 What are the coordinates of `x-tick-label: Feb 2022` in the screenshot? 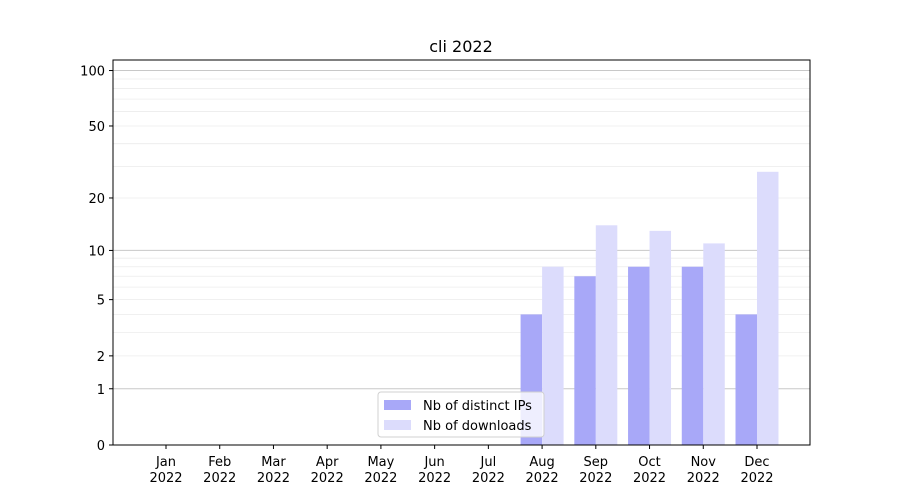 It's located at (219, 470).